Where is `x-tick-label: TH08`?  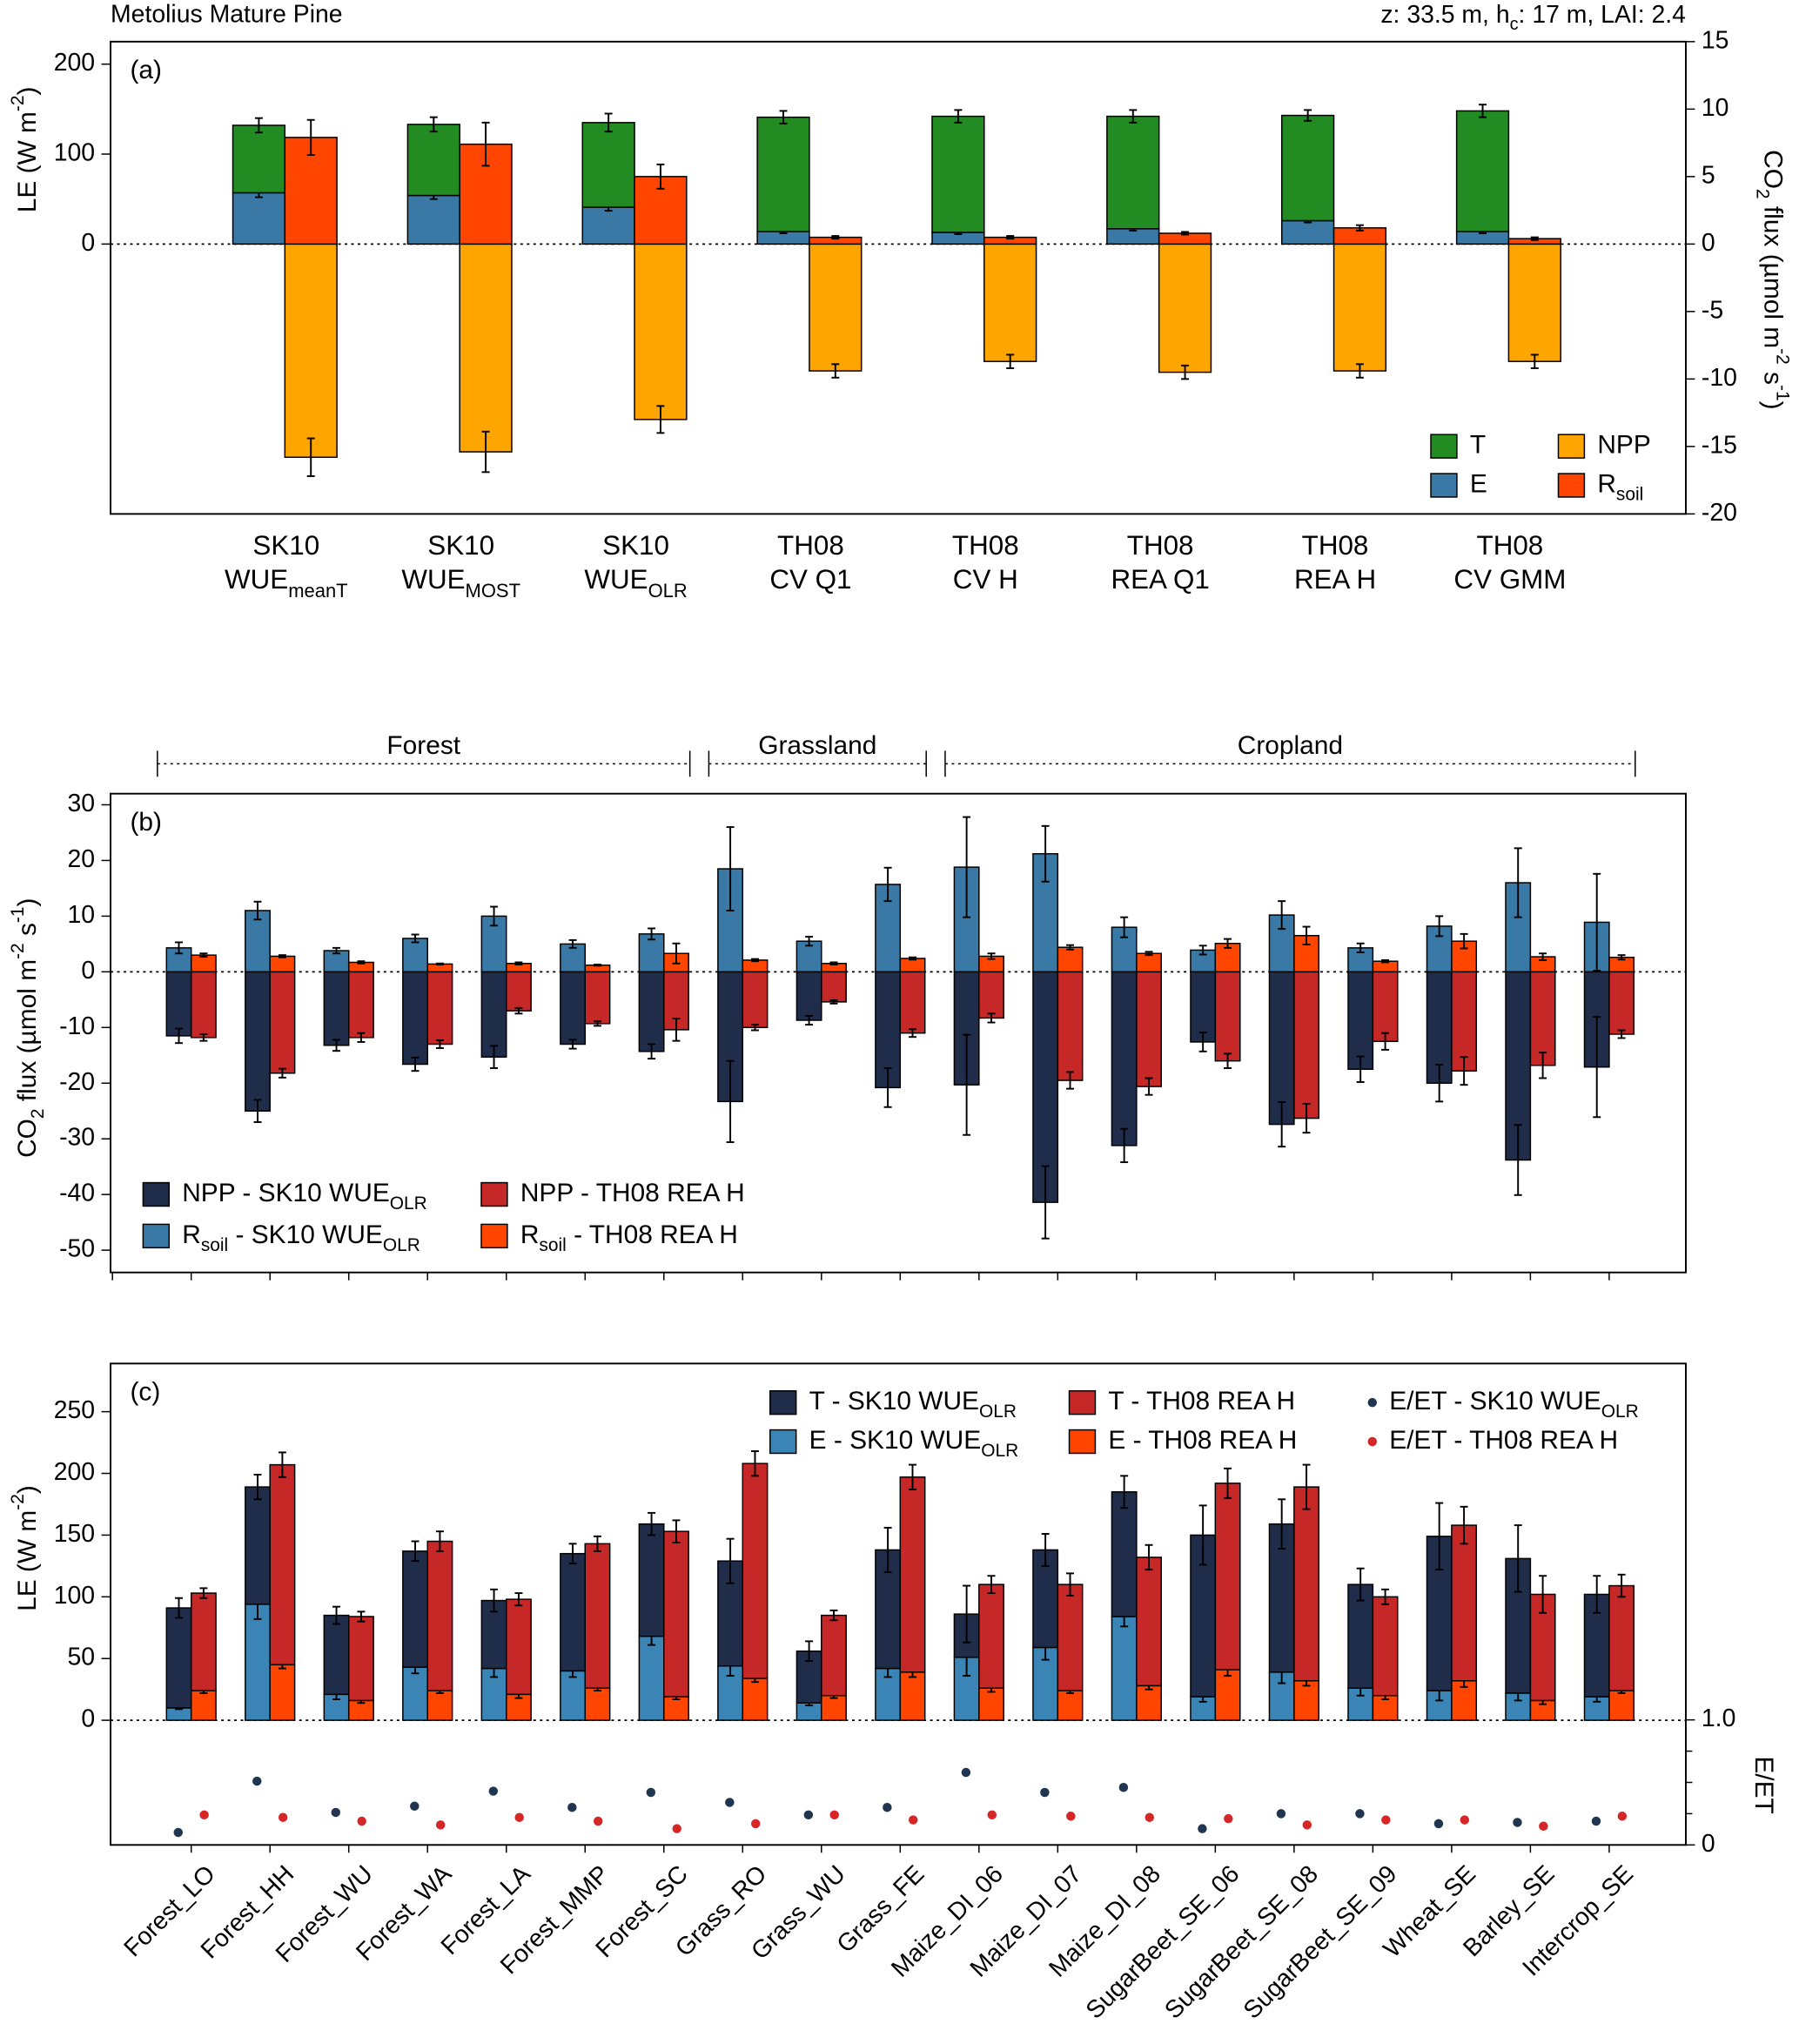 x-tick-label: TH08 is located at coordinates (985, 546).